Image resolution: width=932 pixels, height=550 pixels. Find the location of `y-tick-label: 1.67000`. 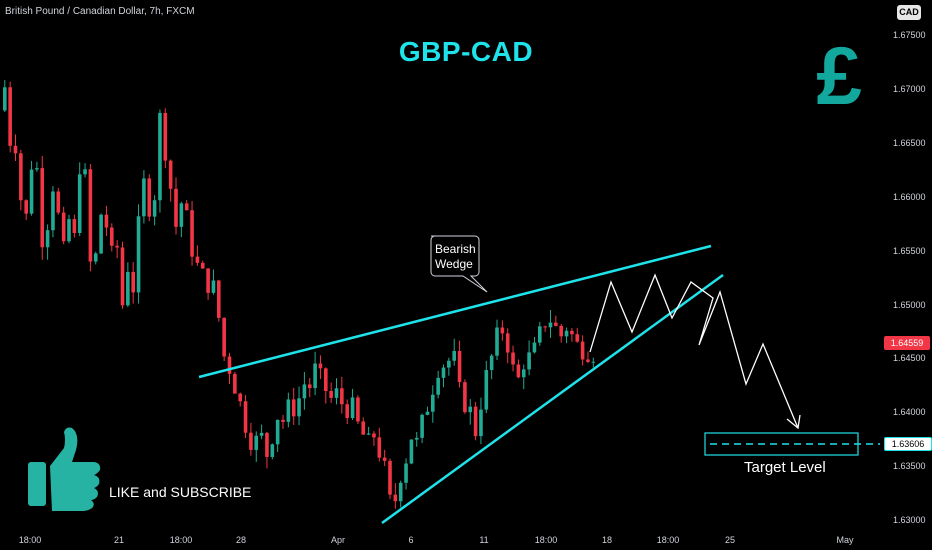

y-tick-label: 1.67000 is located at coordinates (909, 88).